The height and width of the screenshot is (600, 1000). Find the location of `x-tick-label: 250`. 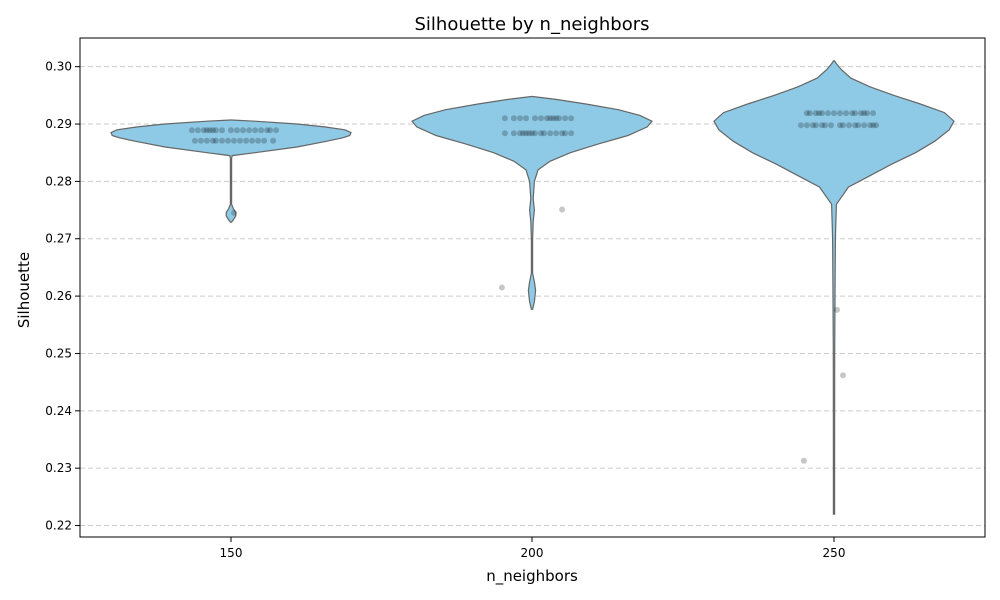

x-tick-label: 250 is located at coordinates (834, 553).